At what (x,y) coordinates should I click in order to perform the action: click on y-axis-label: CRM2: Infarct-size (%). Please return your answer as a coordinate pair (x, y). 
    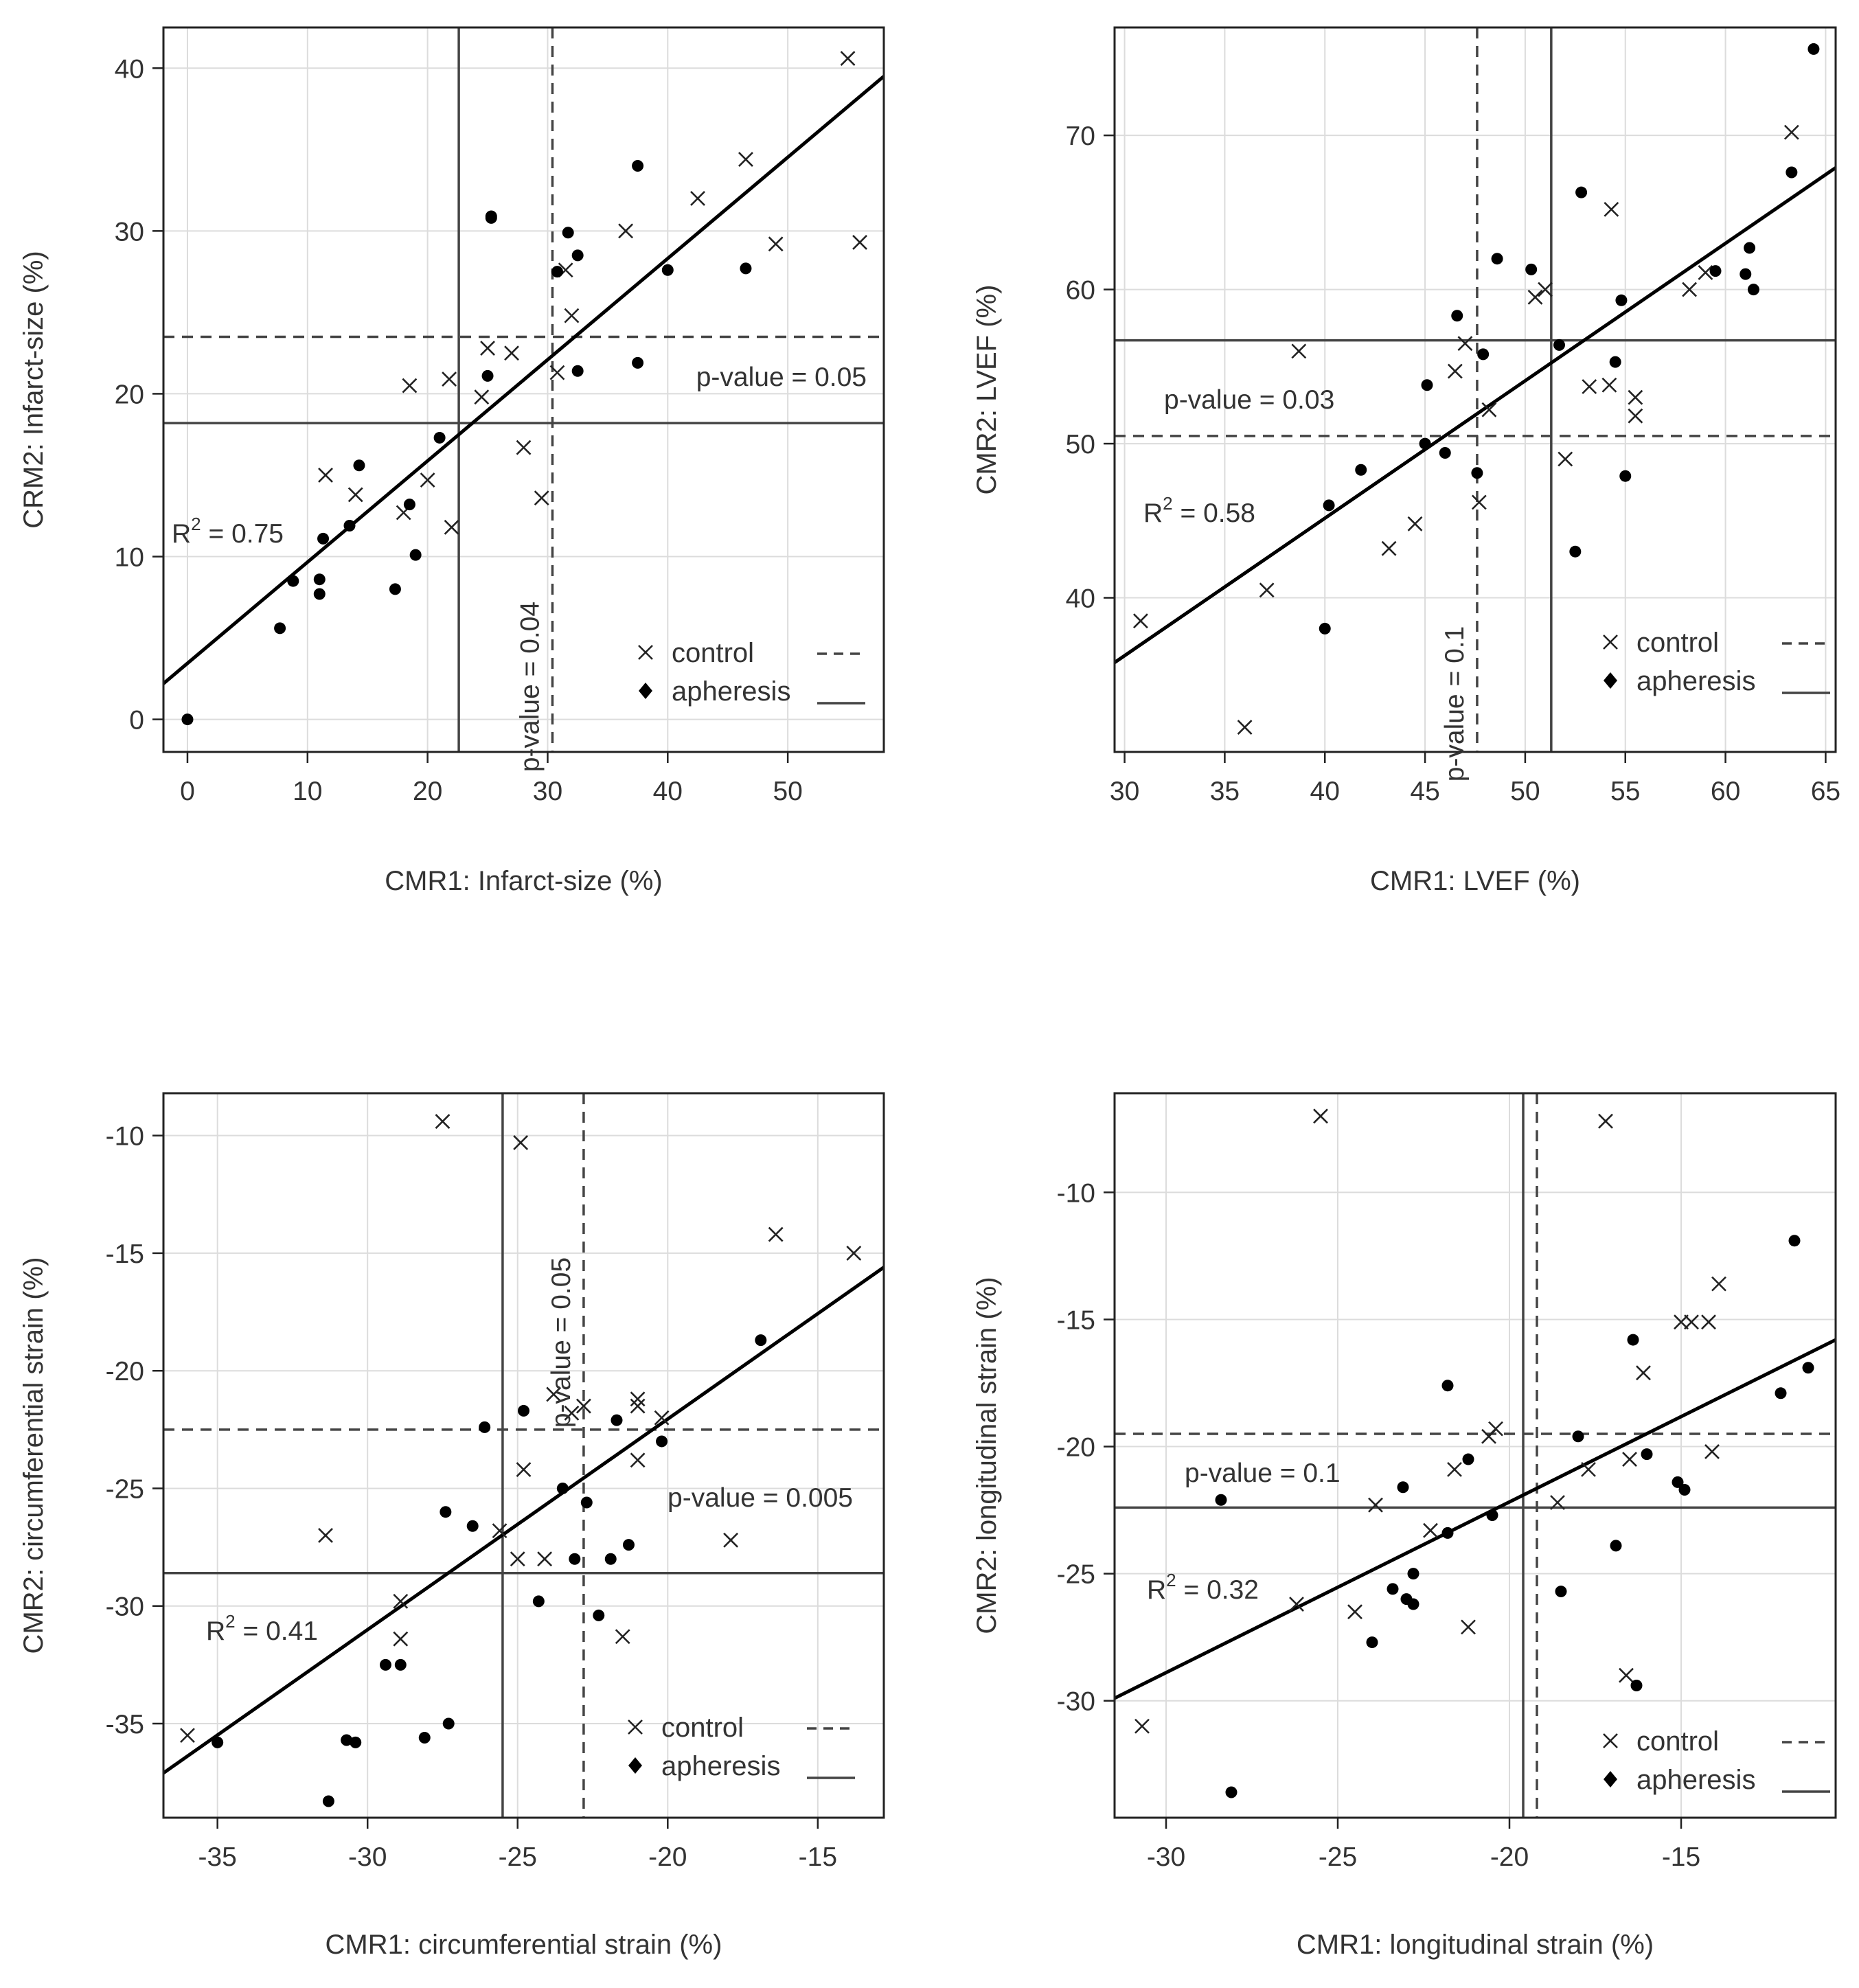
    Looking at the image, I should click on (34, 390).